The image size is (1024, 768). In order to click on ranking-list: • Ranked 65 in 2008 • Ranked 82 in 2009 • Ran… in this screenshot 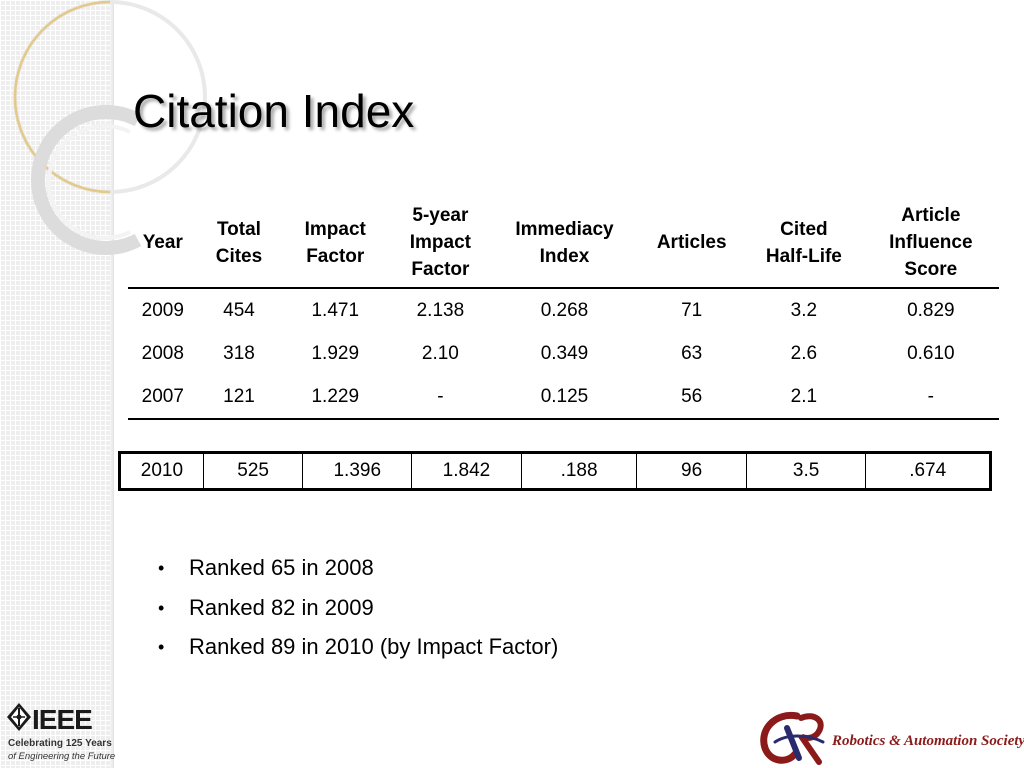, I will do `click(358, 612)`.